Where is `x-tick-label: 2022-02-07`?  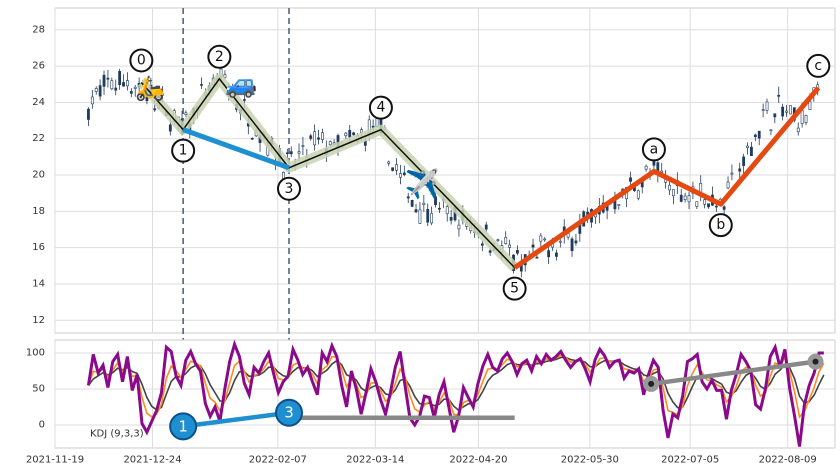 x-tick-label: 2022-02-07 is located at coordinates (278, 460).